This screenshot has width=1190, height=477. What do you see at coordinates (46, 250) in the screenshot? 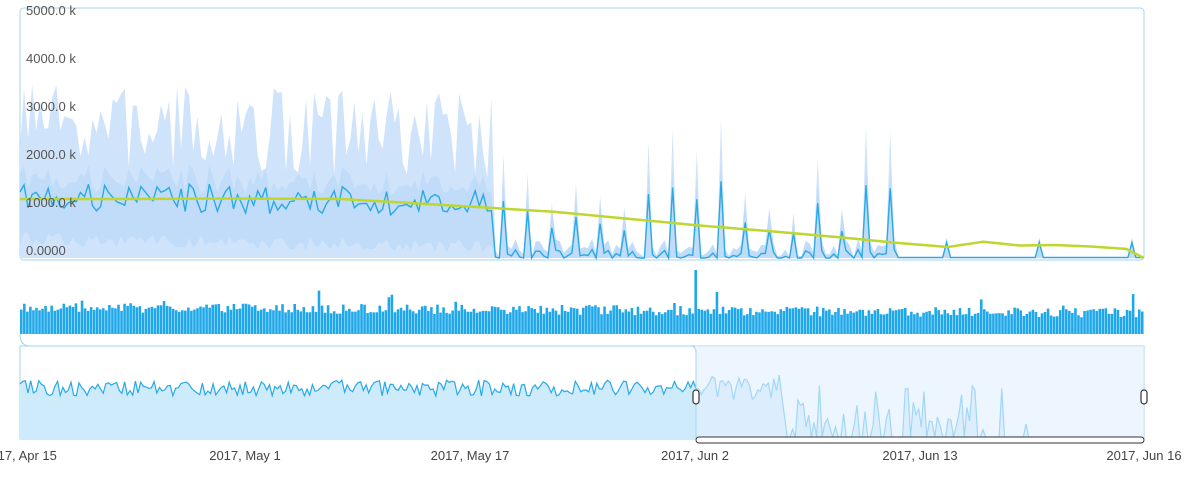
I see `y-tick-label: 0.0000` at bounding box center [46, 250].